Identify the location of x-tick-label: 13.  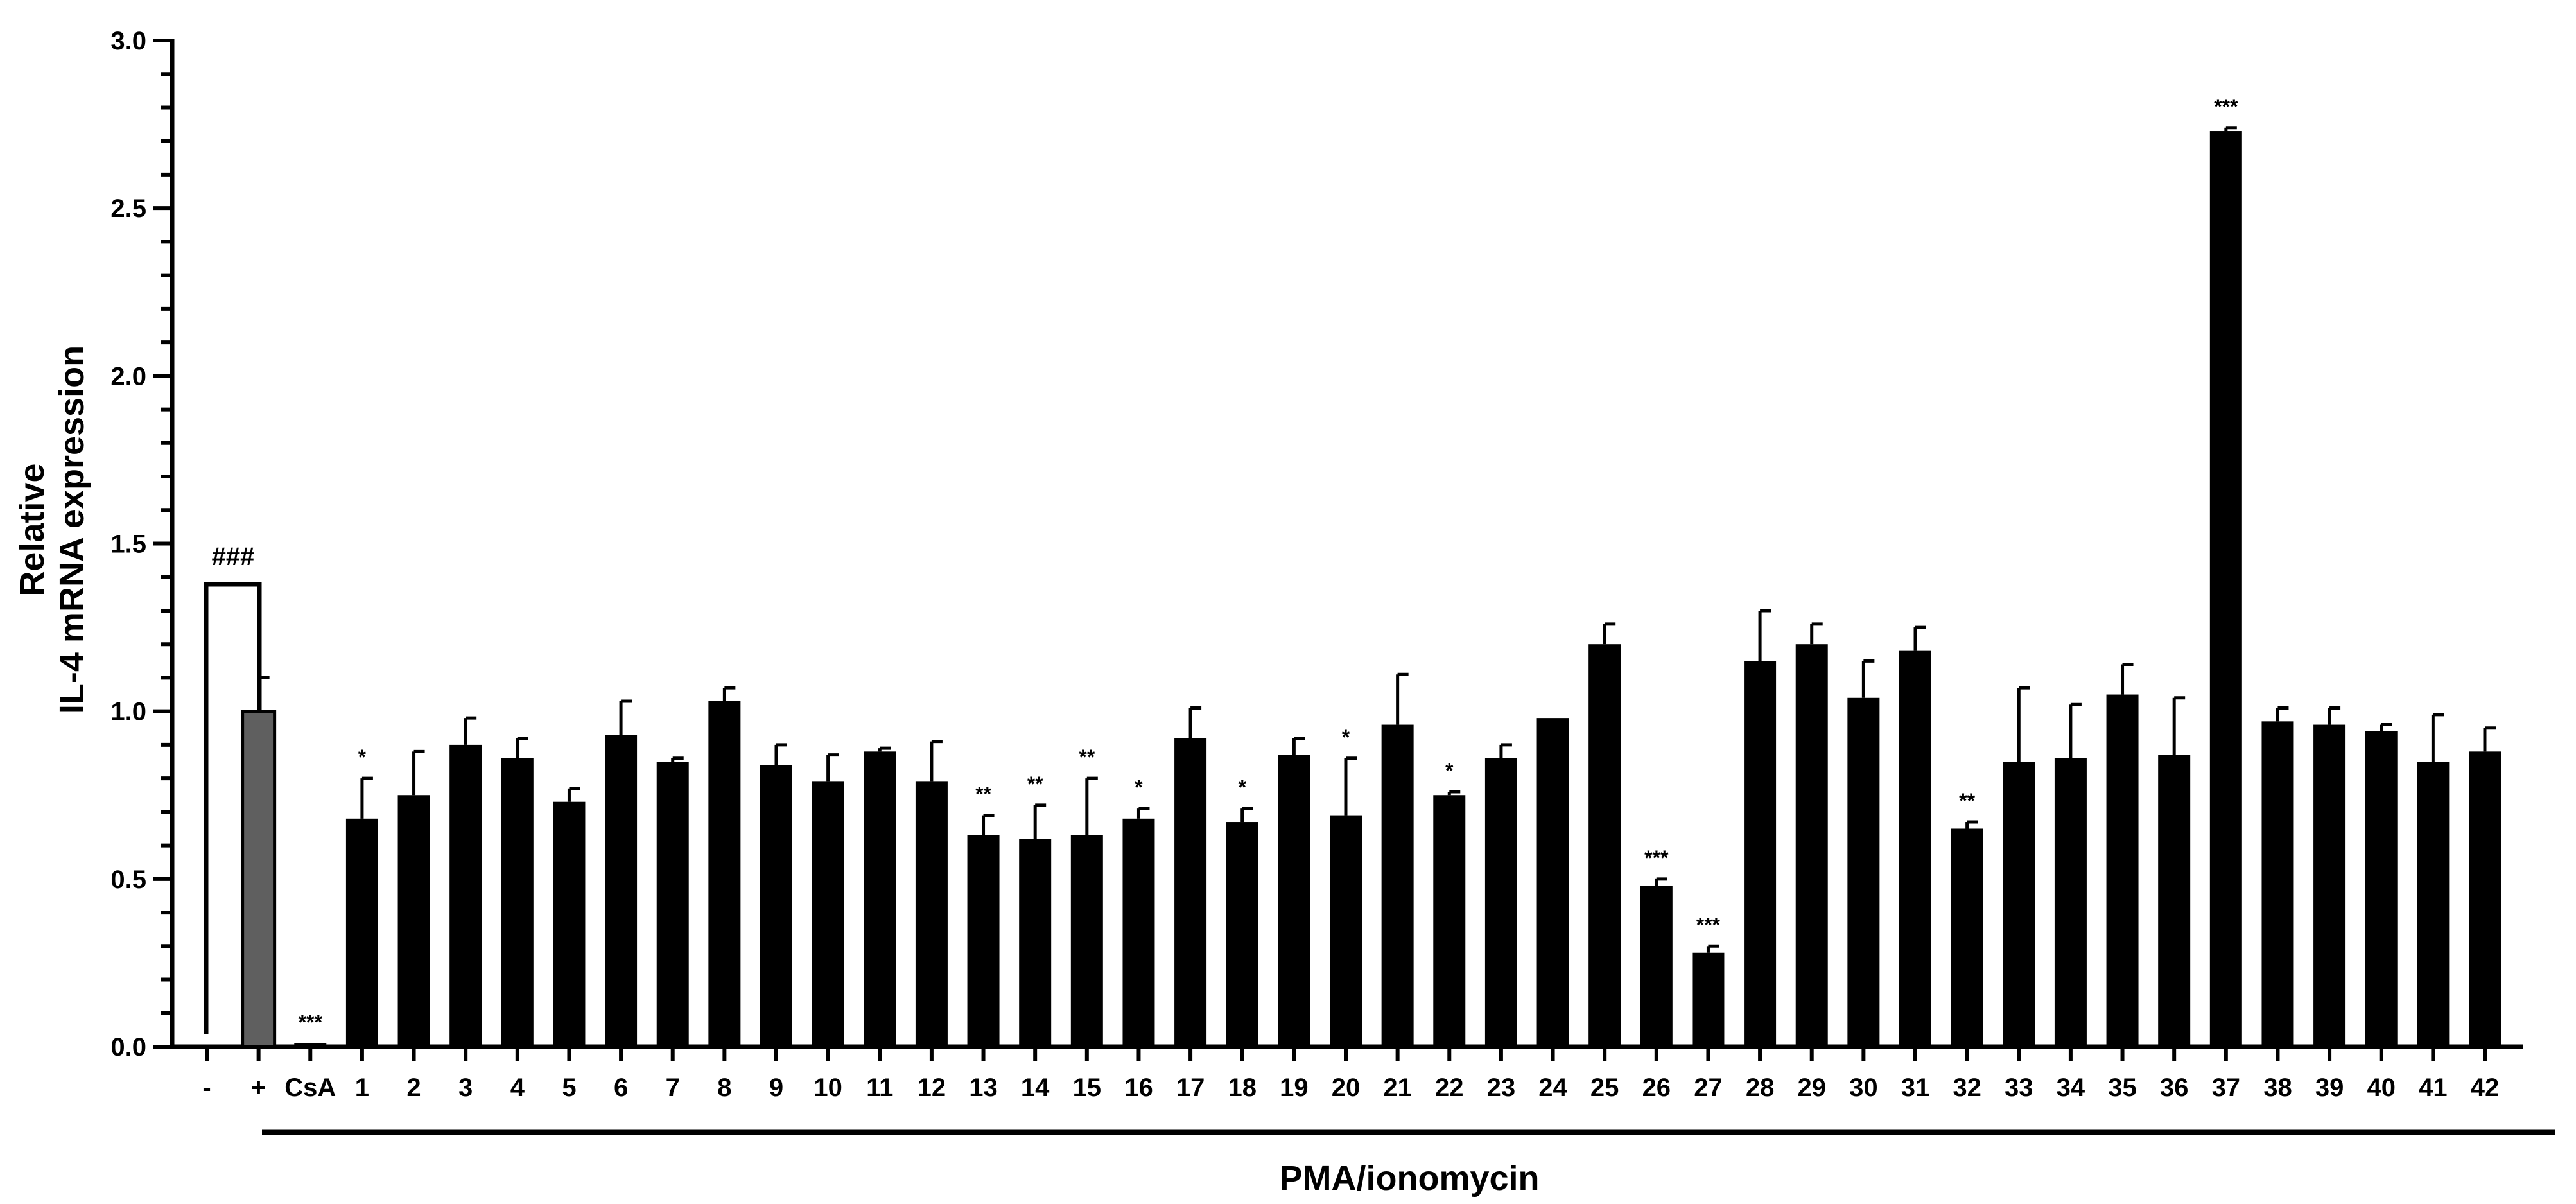
(983, 1088).